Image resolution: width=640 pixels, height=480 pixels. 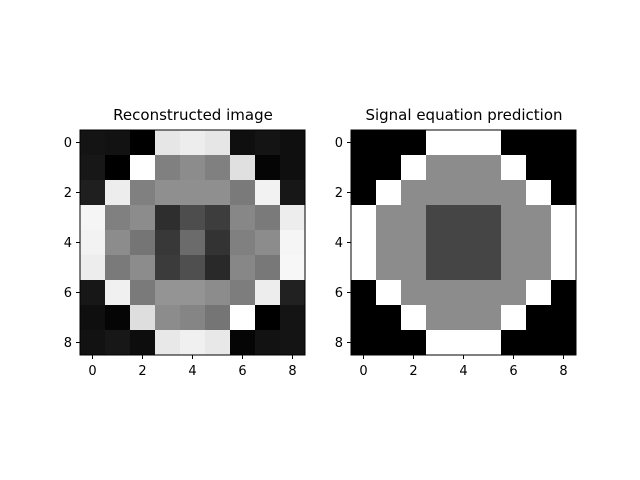 What do you see at coordinates (218, 243) in the screenshot?
I see `reconstructed-image-cell-r4-c5` at bounding box center [218, 243].